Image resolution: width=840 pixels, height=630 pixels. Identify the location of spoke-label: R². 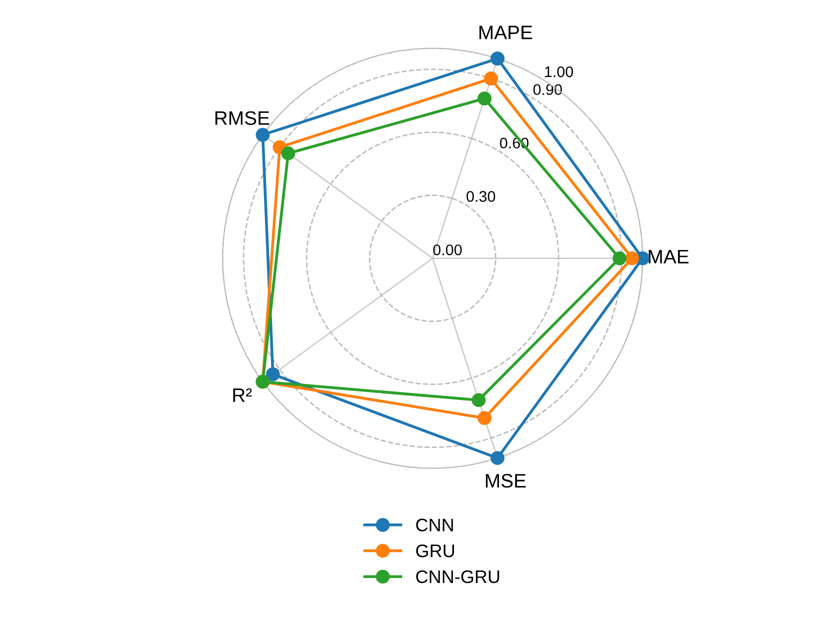
(242, 395).